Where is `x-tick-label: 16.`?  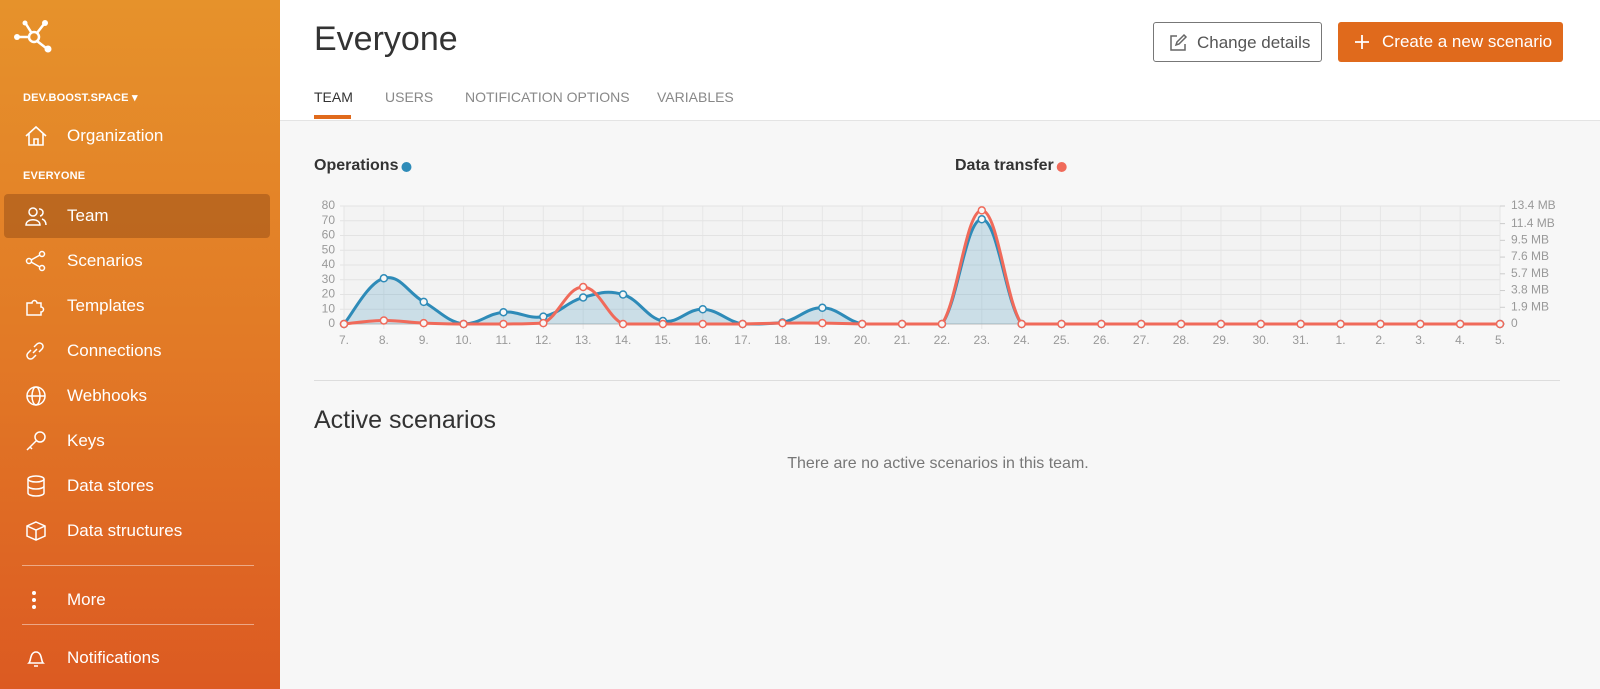
x-tick-label: 16. is located at coordinates (702, 340).